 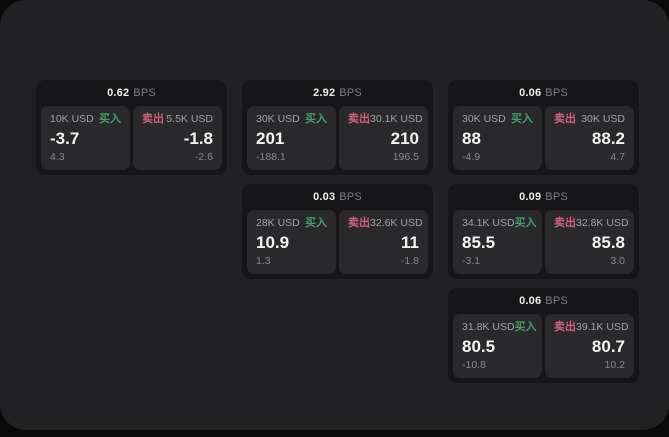 What do you see at coordinates (337, 93) in the screenshot?
I see `card-header: 2.92 BPS` at bounding box center [337, 93].